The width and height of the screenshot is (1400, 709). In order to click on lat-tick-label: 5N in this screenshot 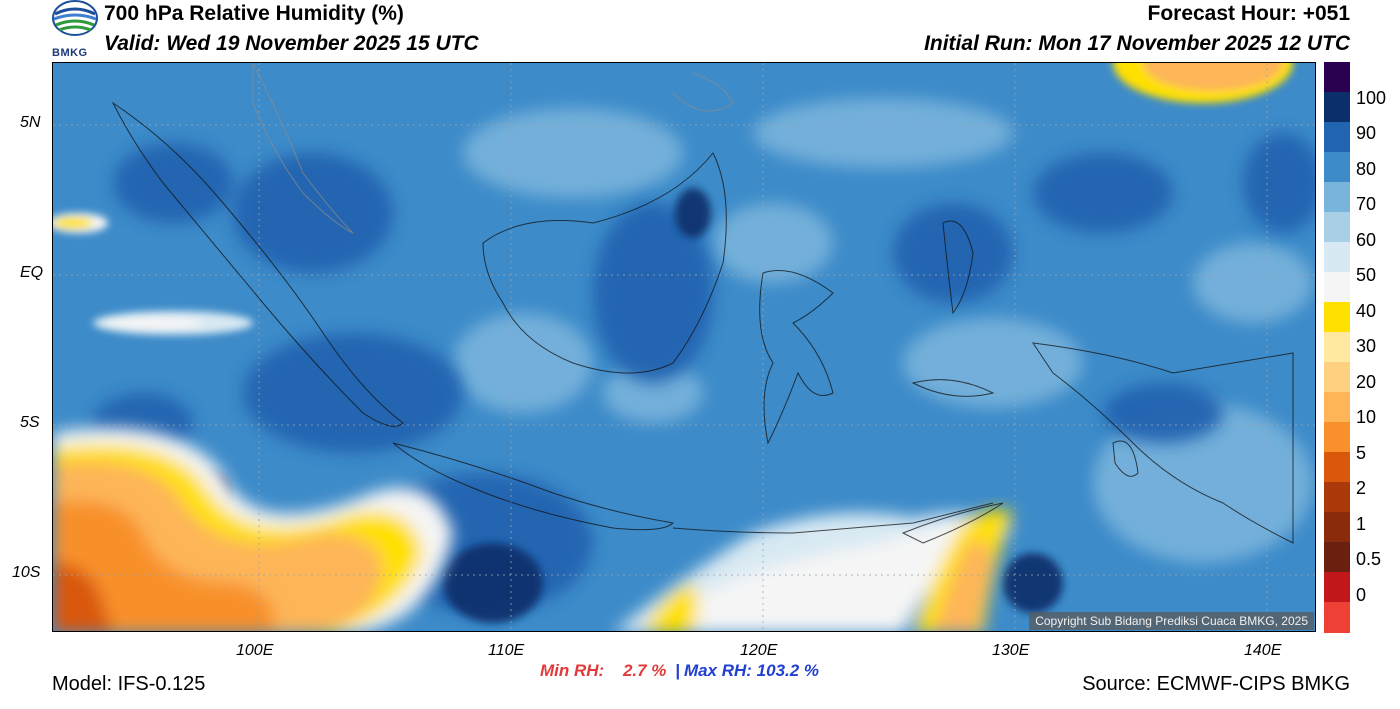, I will do `click(30, 122)`.